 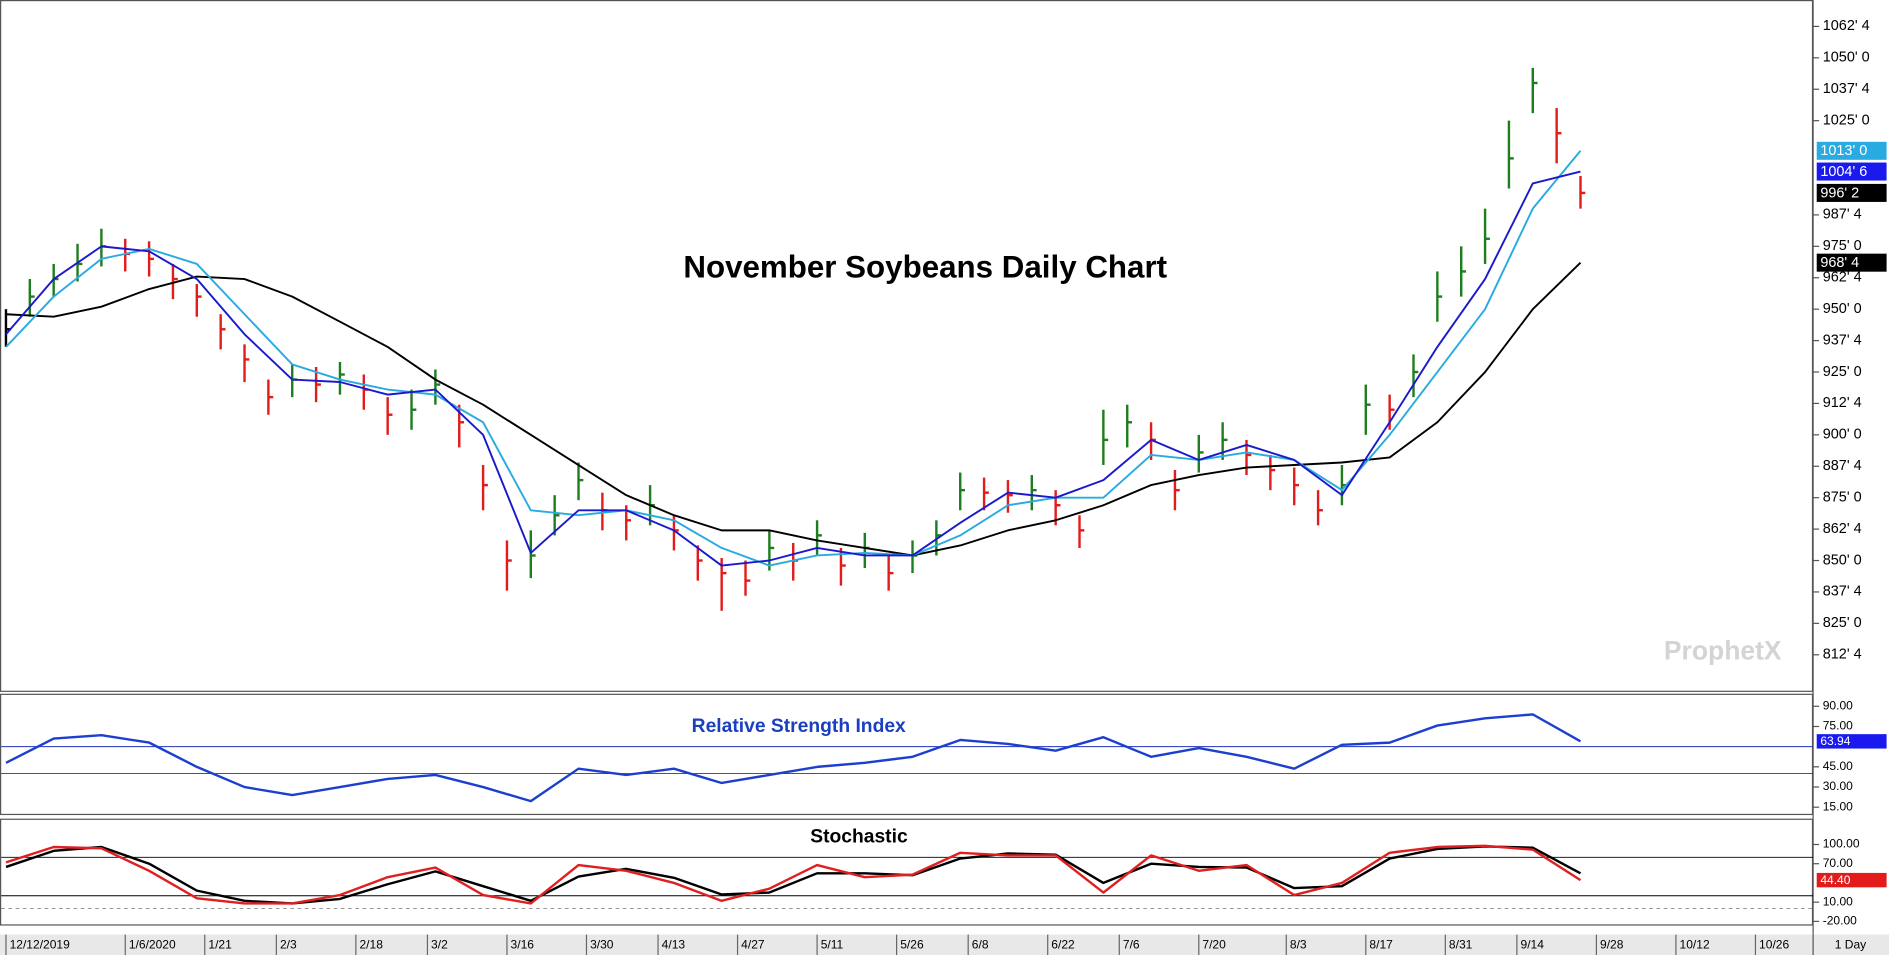 What do you see at coordinates (1214, 945) in the screenshot?
I see `x-tick-label: 7/20` at bounding box center [1214, 945].